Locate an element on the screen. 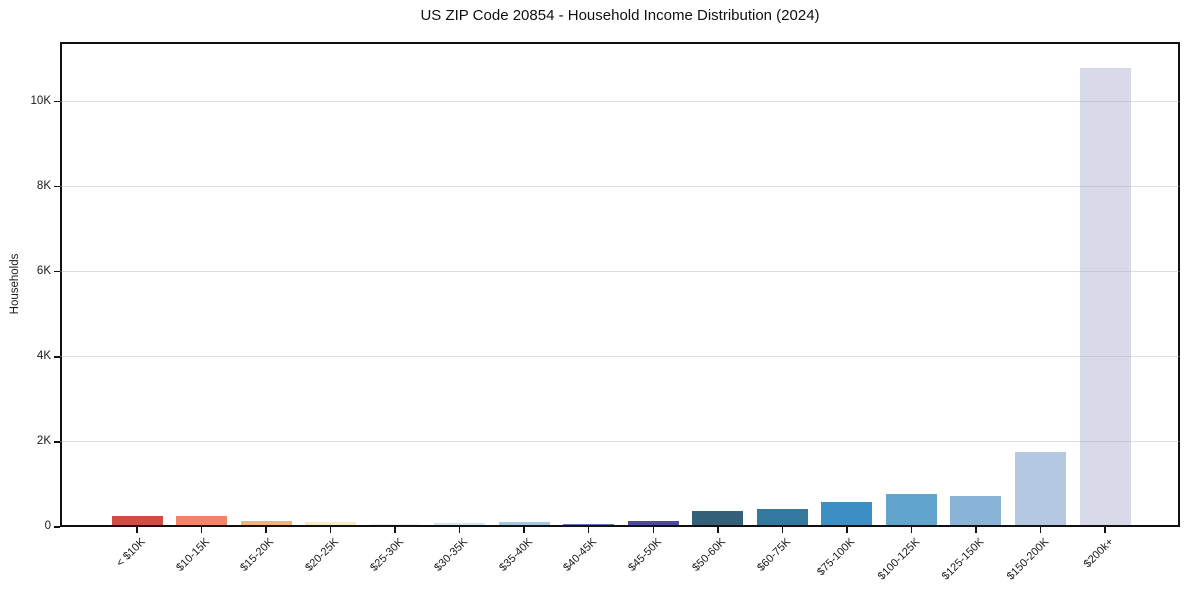 This screenshot has height=590, width=1189. bar-$35-40K is located at coordinates (524, 524).